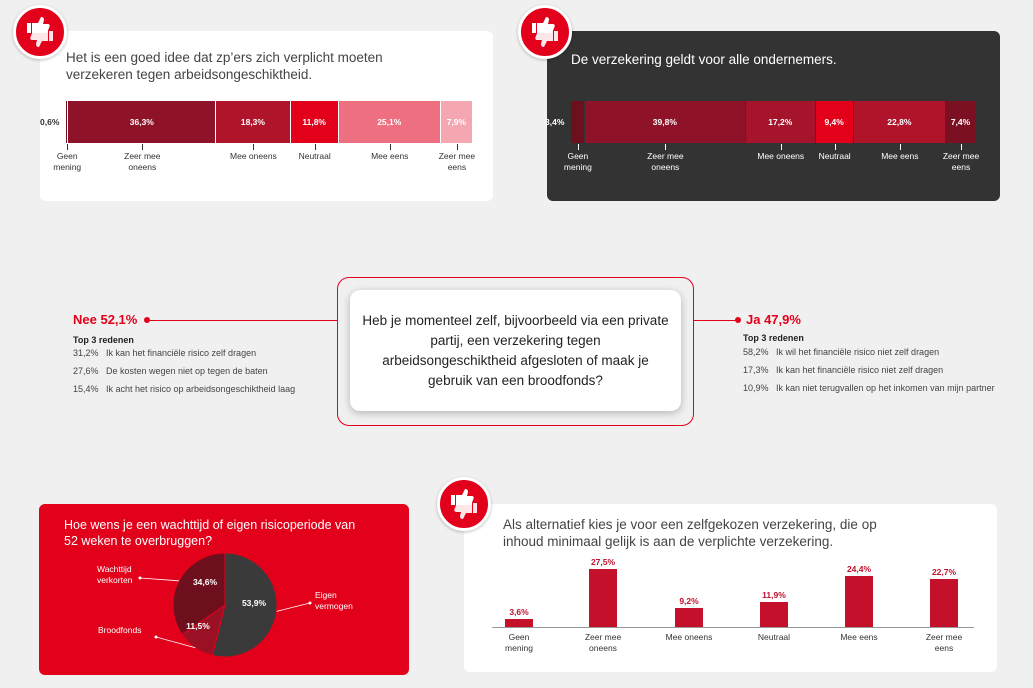 The image size is (1033, 688). Describe the element at coordinates (181, 353) in the screenshot. I see `reason-text: Ik kan het financiële risico zelf dragen` at that location.